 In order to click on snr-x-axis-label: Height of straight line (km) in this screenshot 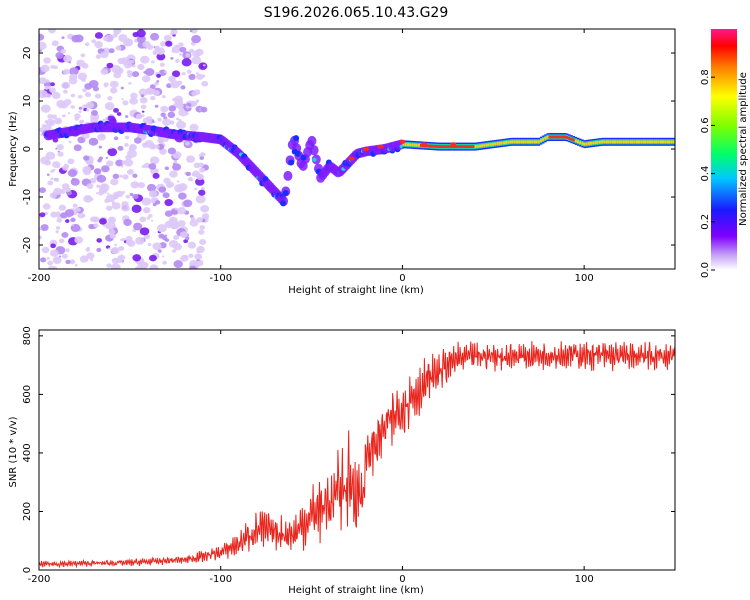, I will do `click(356, 590)`.